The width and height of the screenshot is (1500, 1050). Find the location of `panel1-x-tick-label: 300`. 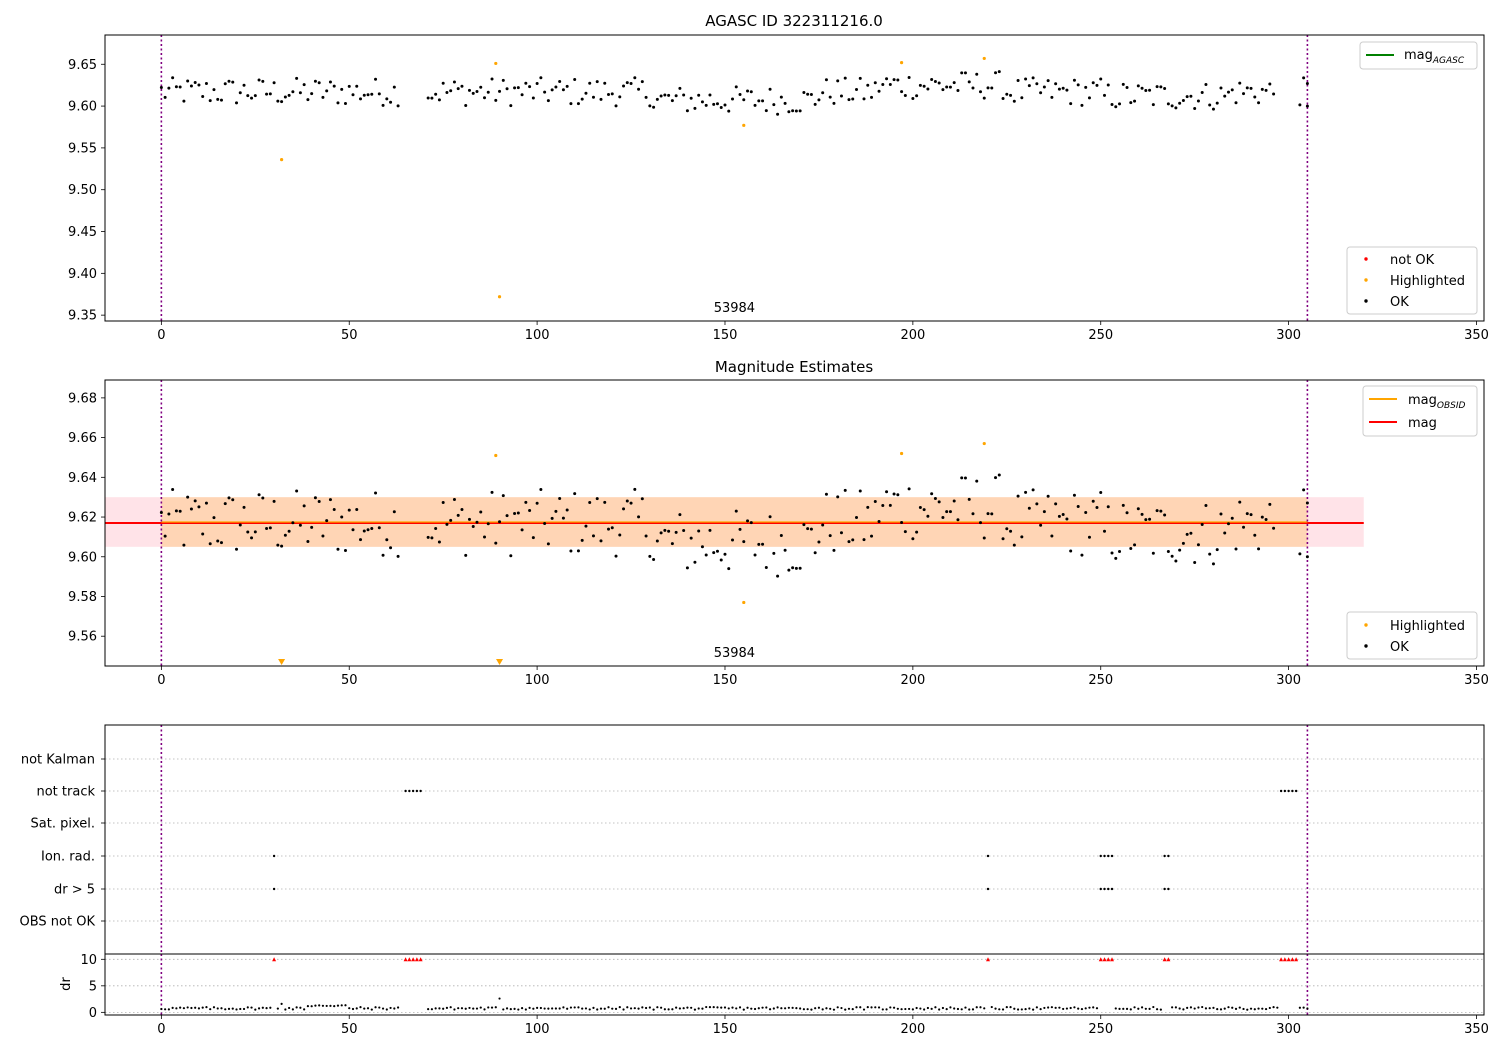

panel1-x-tick-label: 300 is located at coordinates (1288, 335).